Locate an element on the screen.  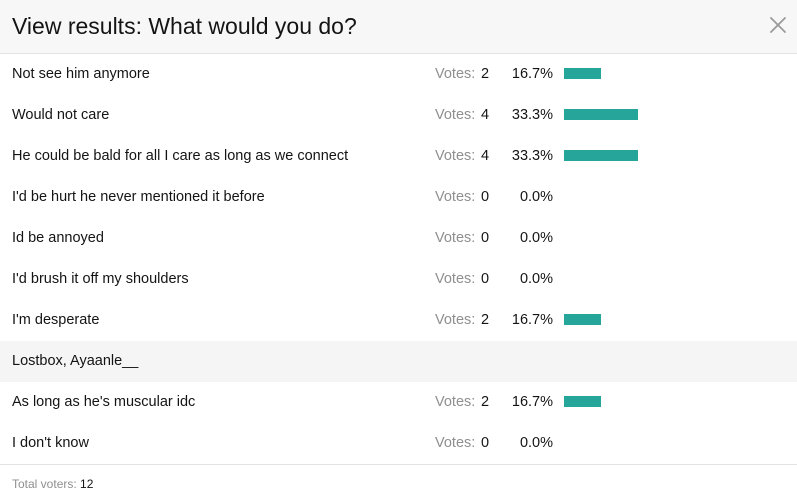
poll-option-row: As long as he's muscular idc Votes: 2 16.7% is located at coordinates (398, 402).